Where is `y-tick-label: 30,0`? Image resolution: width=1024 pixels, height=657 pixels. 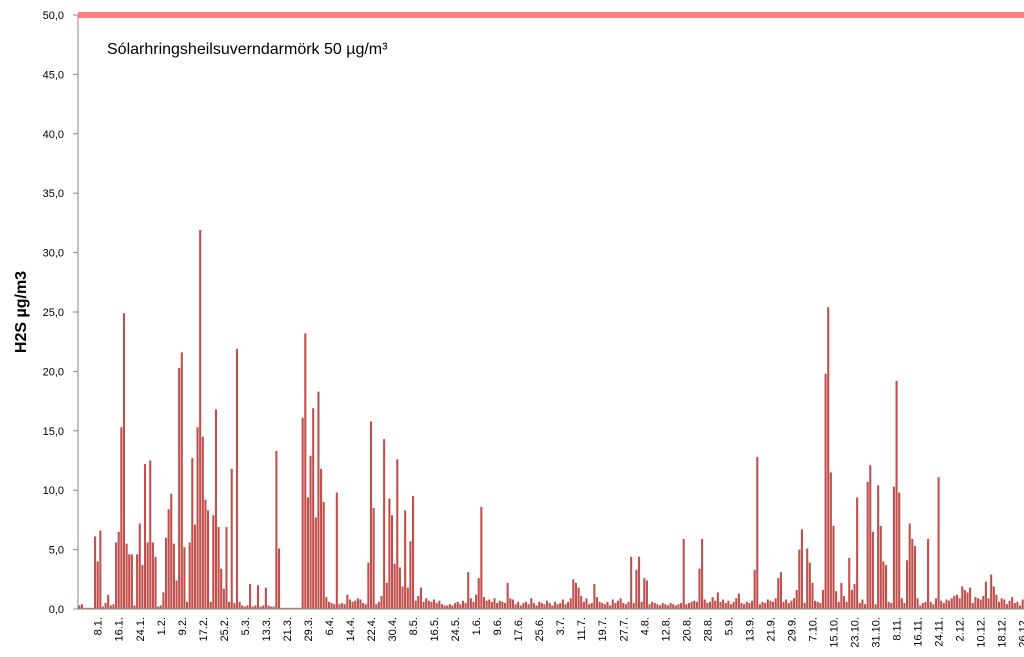
y-tick-label: 30,0 is located at coordinates (53, 254).